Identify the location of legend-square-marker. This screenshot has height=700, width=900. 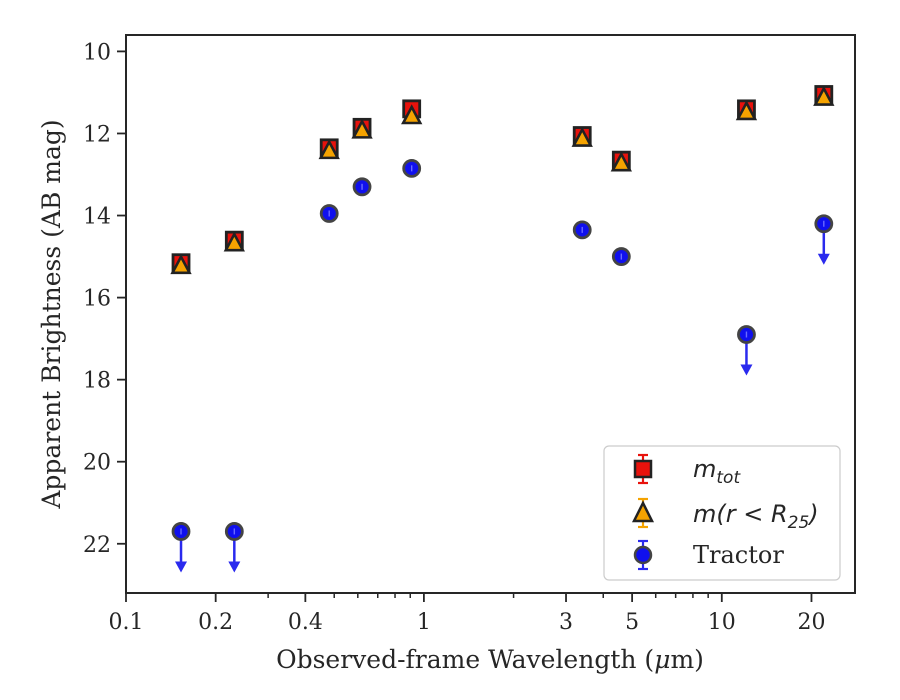
(643, 469).